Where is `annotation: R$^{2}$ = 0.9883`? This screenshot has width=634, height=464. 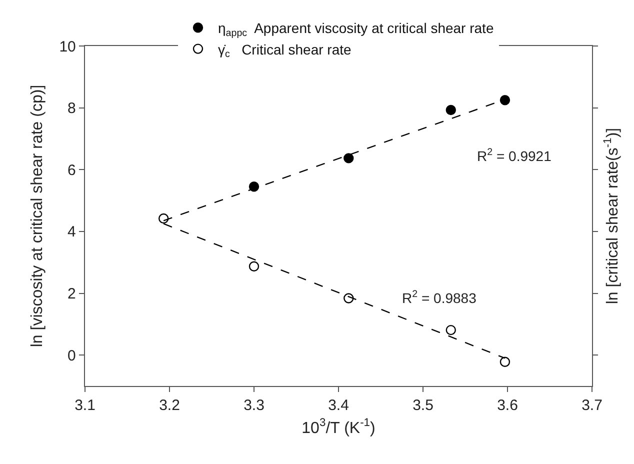
annotation: R$^{2}$ = 0.9883 is located at coordinates (439, 297).